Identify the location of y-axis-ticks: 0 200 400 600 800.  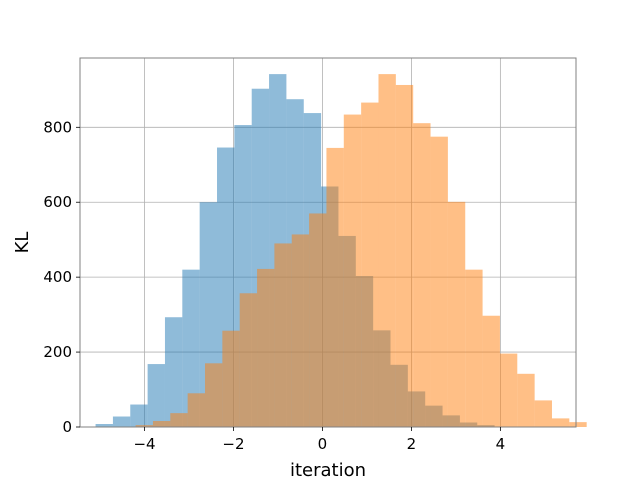
(61, 277).